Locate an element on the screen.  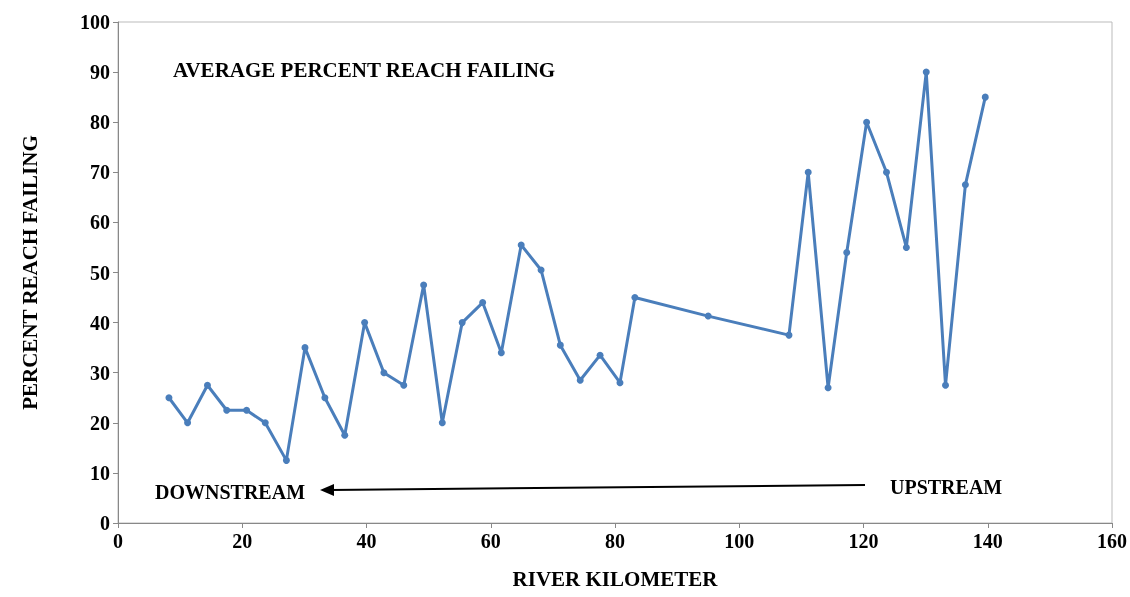
y-tick-label: 30 is located at coordinates (100, 372).